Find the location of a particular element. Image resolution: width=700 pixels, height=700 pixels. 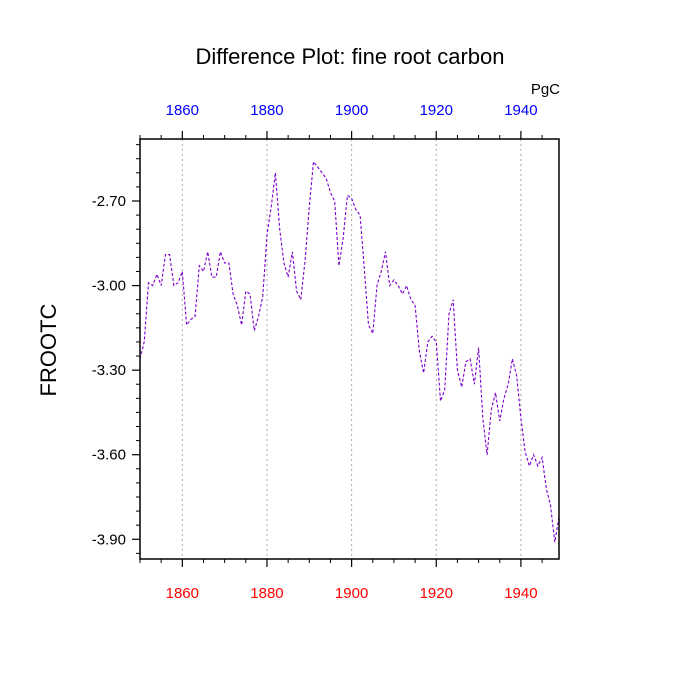

y-axis-label: FROOTC is located at coordinates (48, 349).